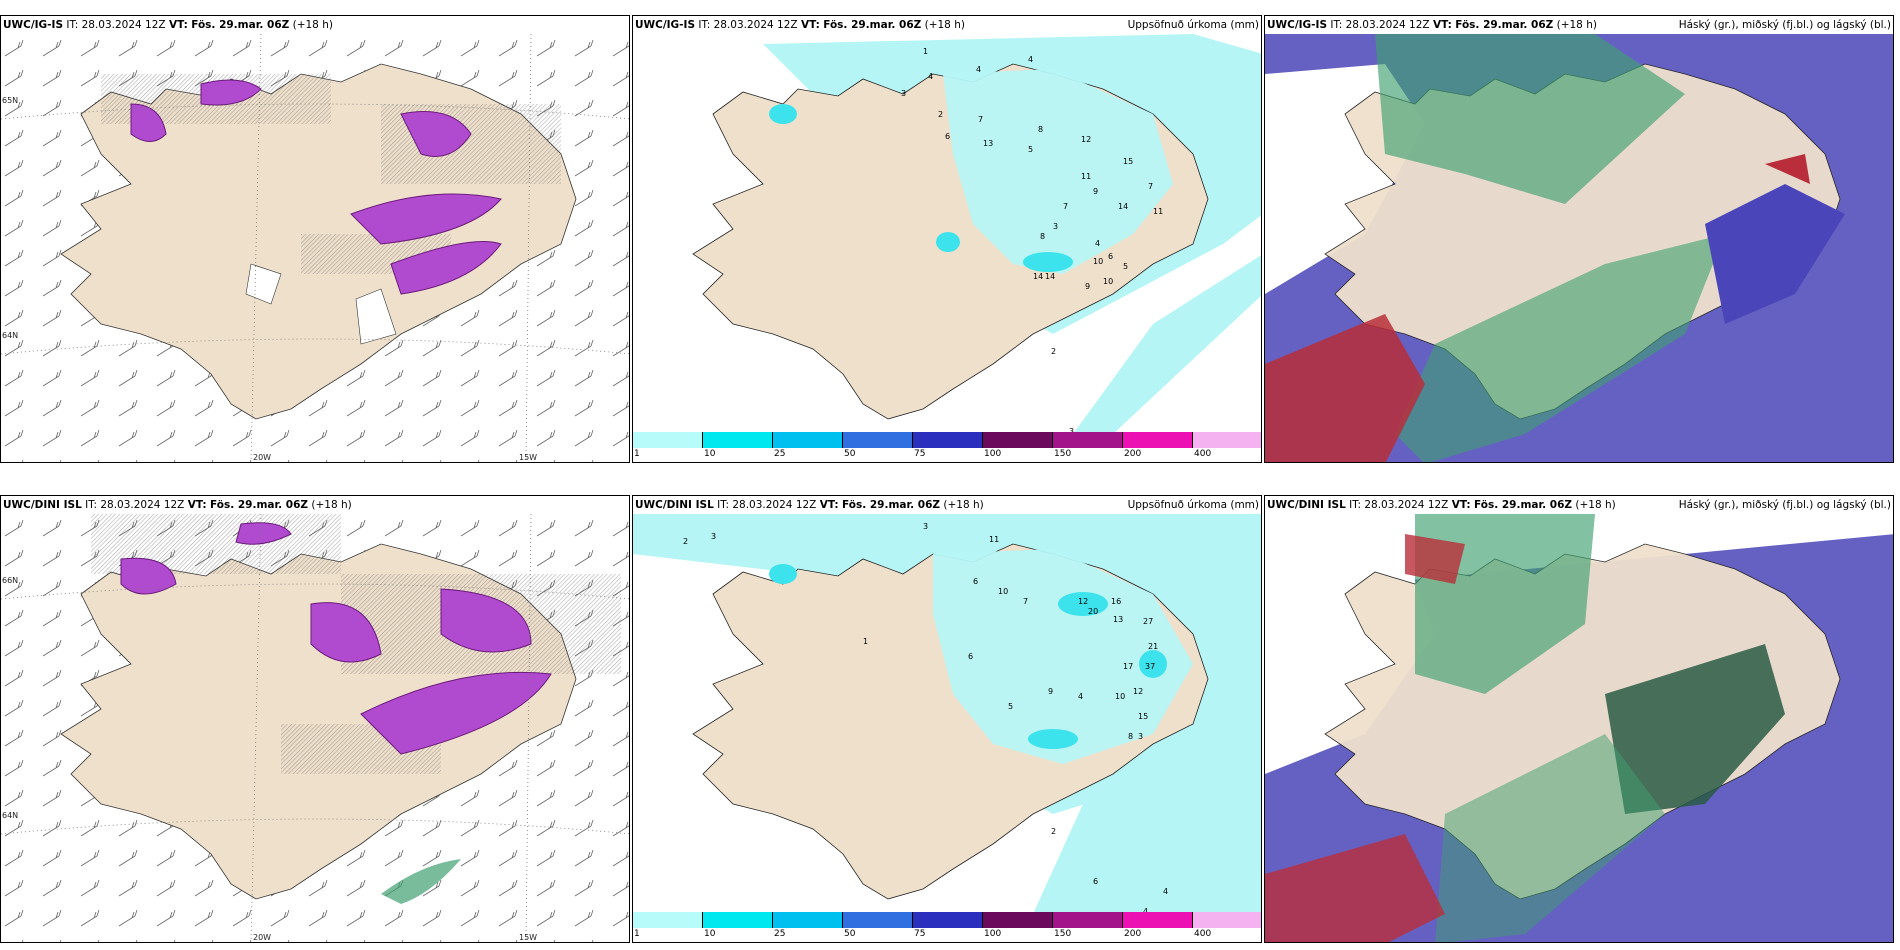 The height and width of the screenshot is (950, 1900). Describe the element at coordinates (1150, 666) in the screenshot. I see `svg-text: 37` at that location.